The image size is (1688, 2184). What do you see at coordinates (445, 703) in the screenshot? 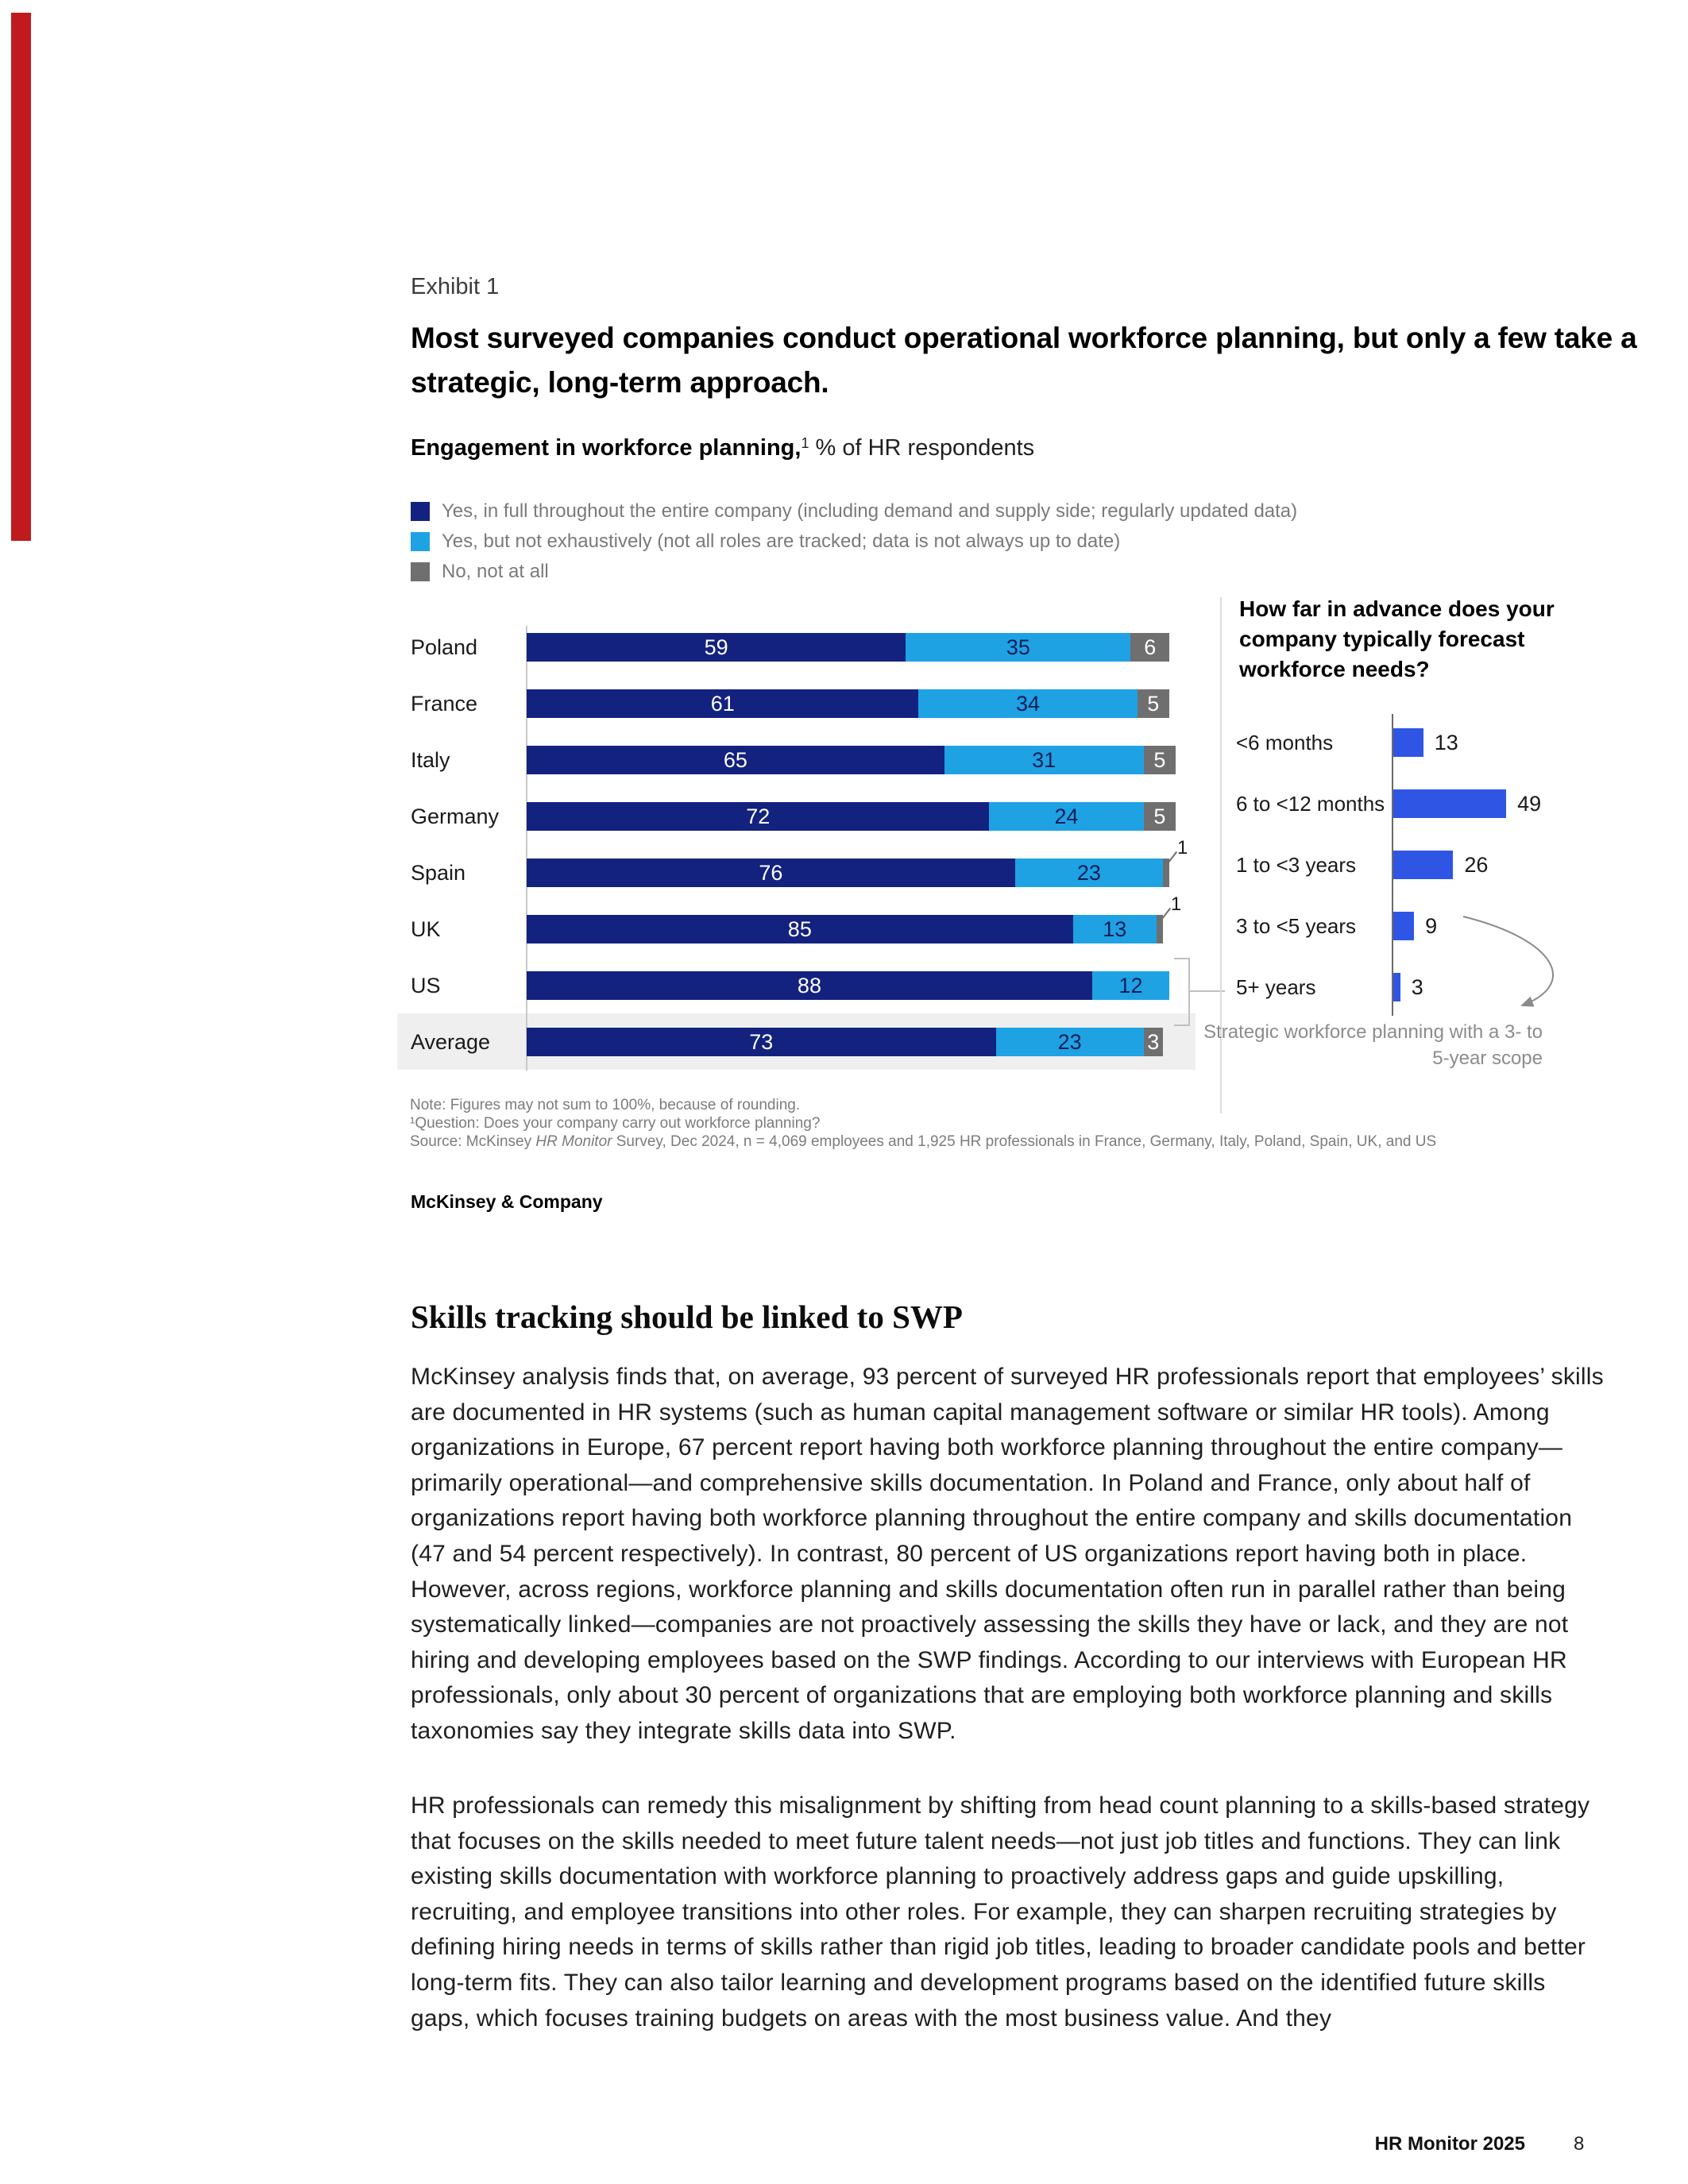
I see `category-label: France` at bounding box center [445, 703].